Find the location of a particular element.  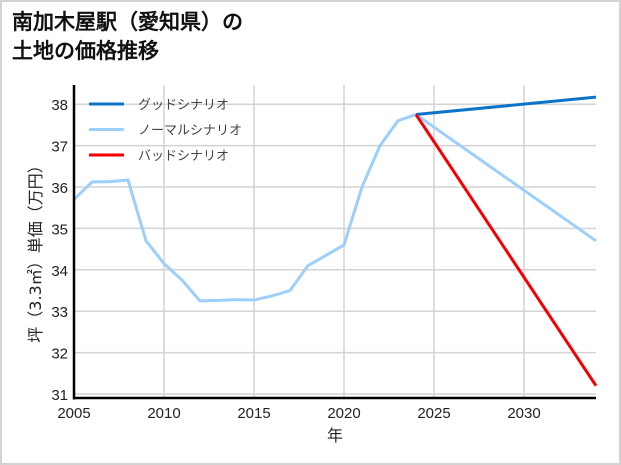

y-tick-label: 31 is located at coordinates (59, 395).